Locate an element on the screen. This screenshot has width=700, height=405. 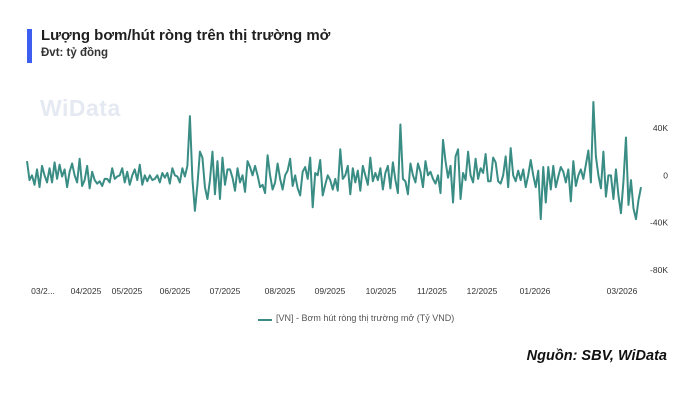
x-tick-label: 06/2025 is located at coordinates (175, 291).